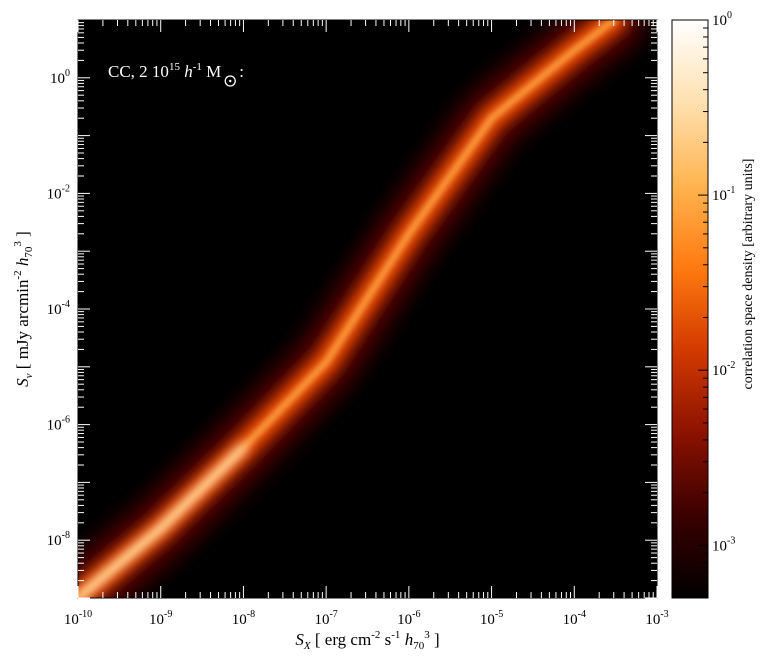 The height and width of the screenshot is (667, 771). What do you see at coordinates (163, 520) in the screenshot?
I see `ridge-peak` at bounding box center [163, 520].